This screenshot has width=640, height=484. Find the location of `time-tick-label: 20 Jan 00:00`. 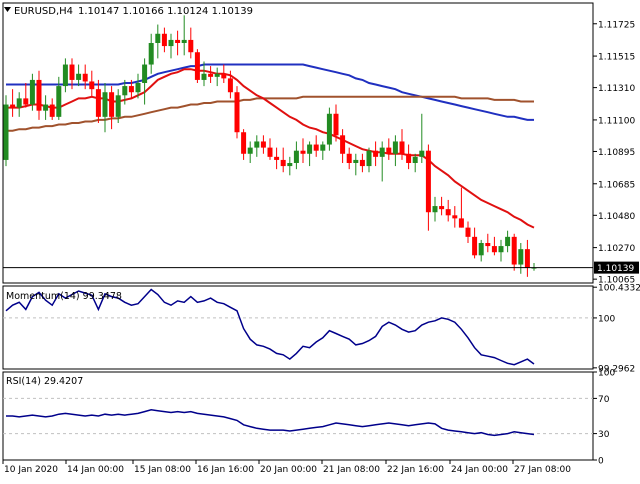

time-tick-label: 20 Jan 00:00 is located at coordinates (288, 470).